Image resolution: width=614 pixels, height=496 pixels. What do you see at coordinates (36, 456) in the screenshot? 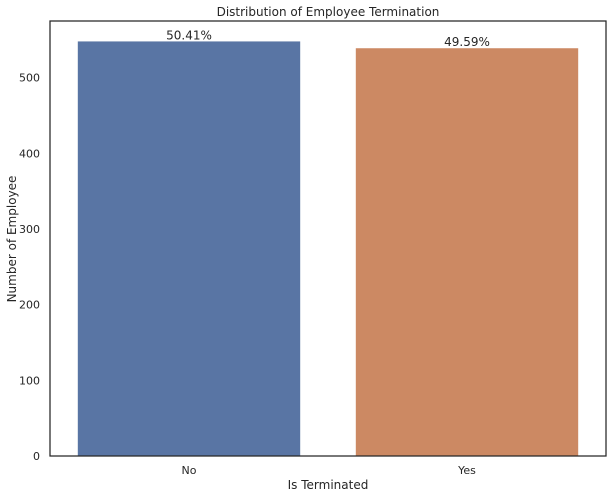
I see `y-tick-label-0: 0` at bounding box center [36, 456].